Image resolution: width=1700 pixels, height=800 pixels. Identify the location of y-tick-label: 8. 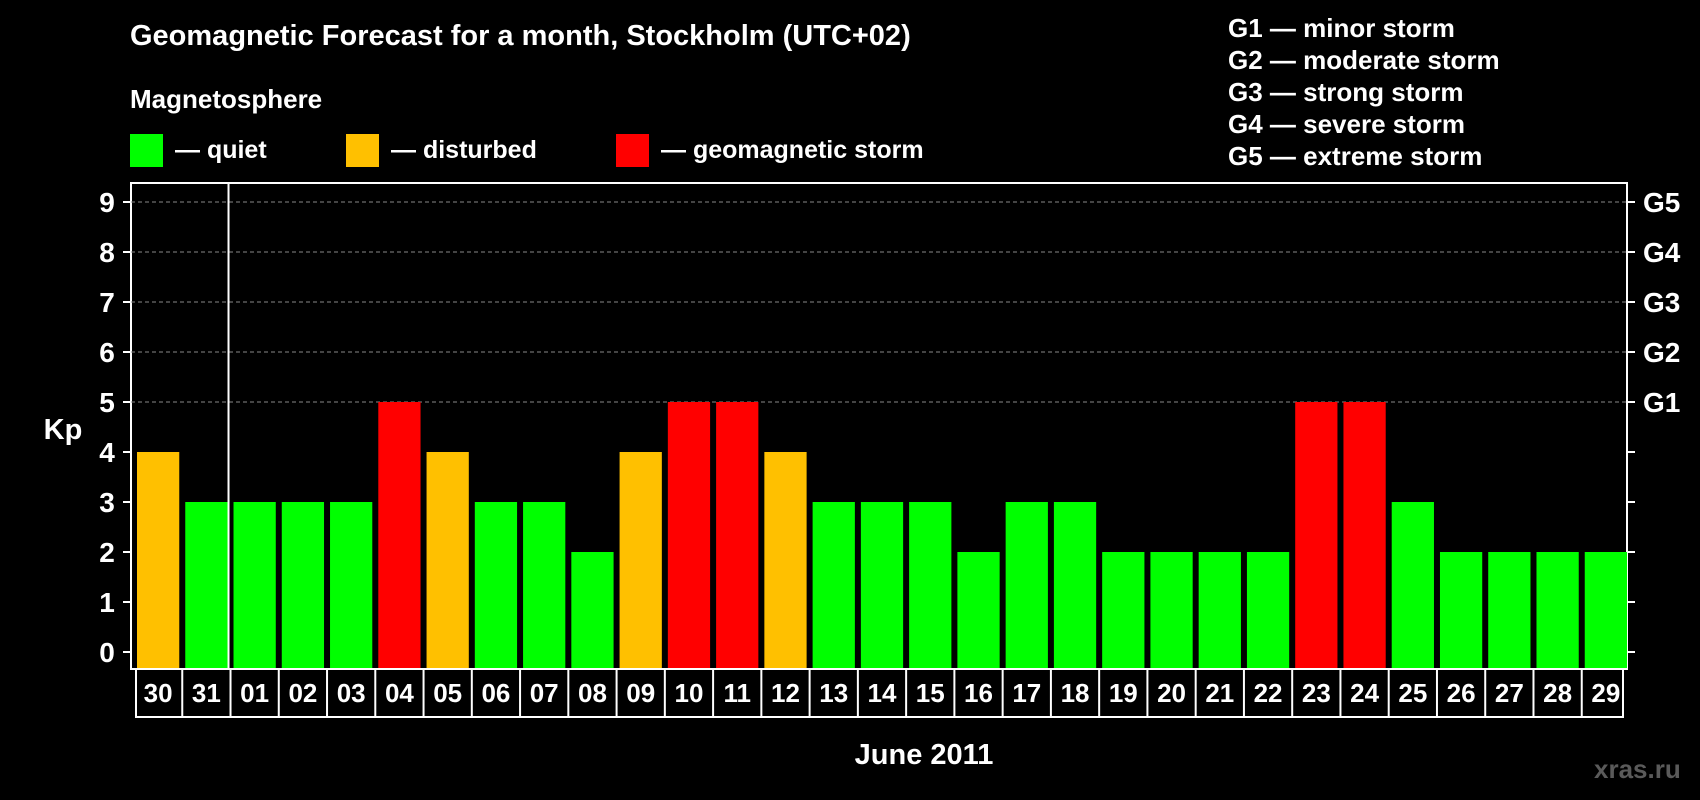
(107, 252).